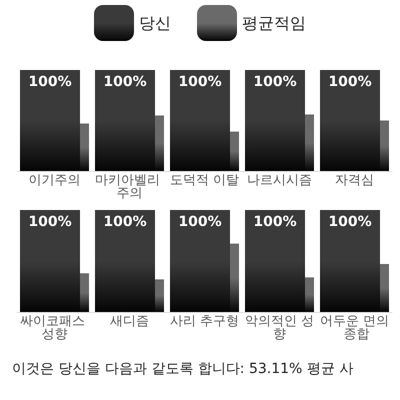  Describe the element at coordinates (205, 180) in the screenshot. I see `x-tick-label: 도덕적 이탈` at that location.